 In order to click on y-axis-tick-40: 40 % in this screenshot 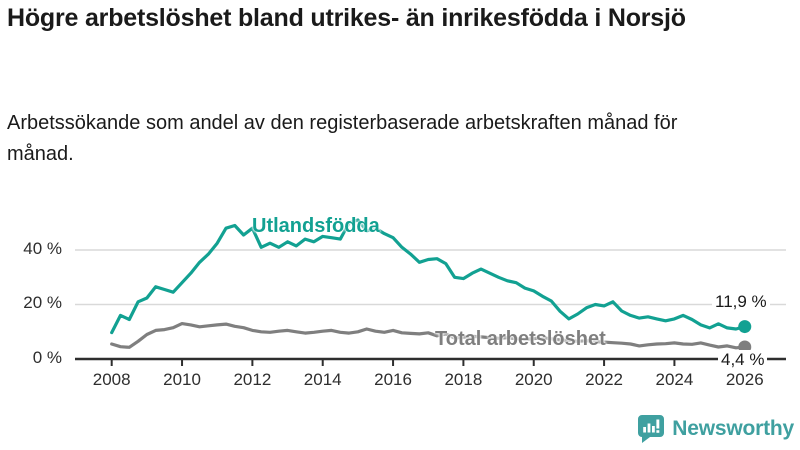, I will do `click(42, 248)`.